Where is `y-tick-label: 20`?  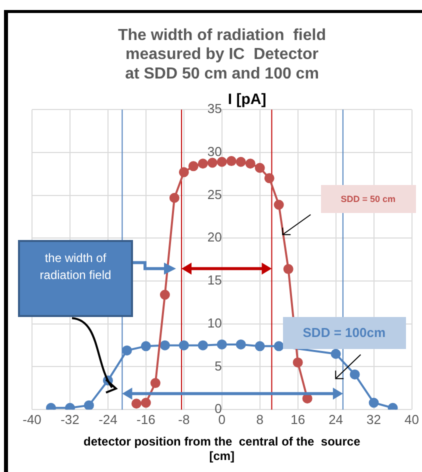
y-tick-label: 20 is located at coordinates (214, 237).